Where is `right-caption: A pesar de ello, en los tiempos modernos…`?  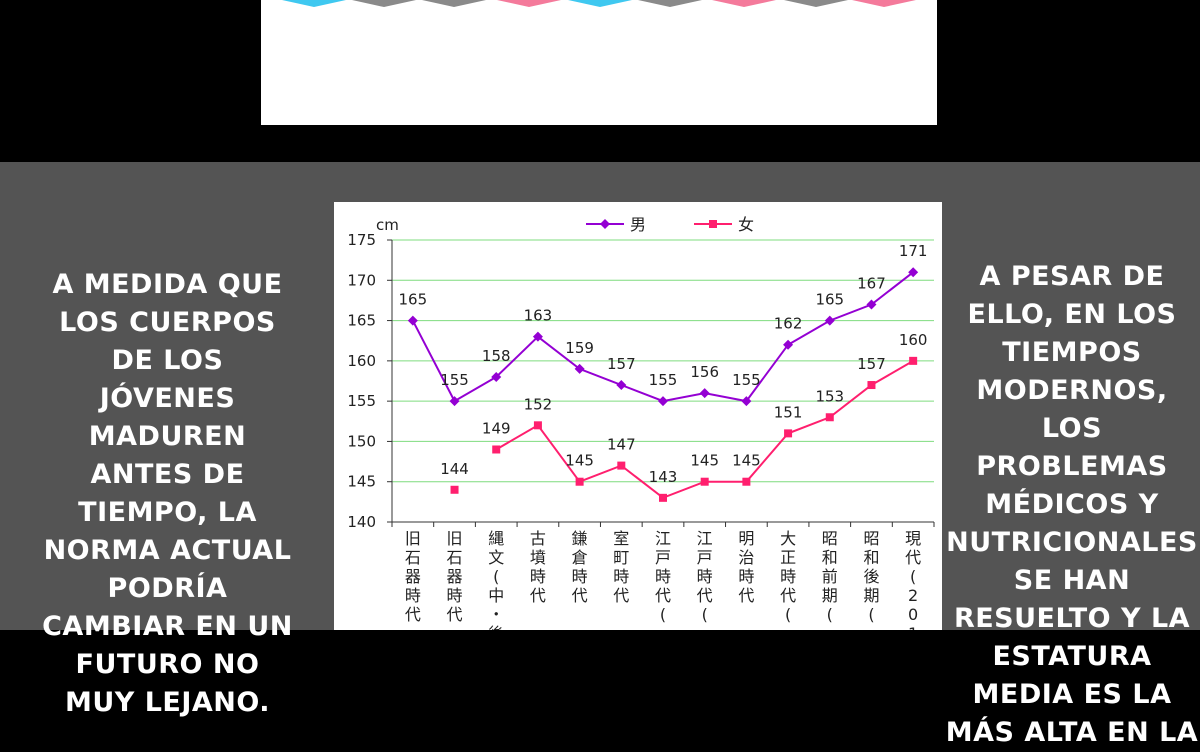
right-caption: A pesar de ello, en los tiempos modernos… is located at coordinates (1072, 504).